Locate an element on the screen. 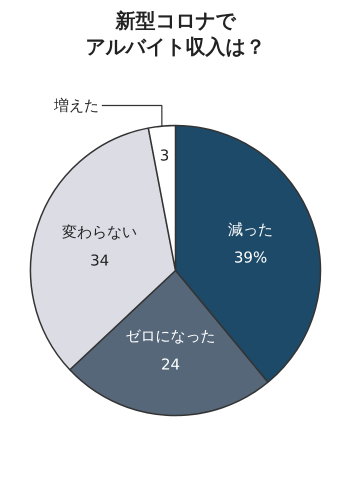  data-label: 3 is located at coordinates (165, 155).